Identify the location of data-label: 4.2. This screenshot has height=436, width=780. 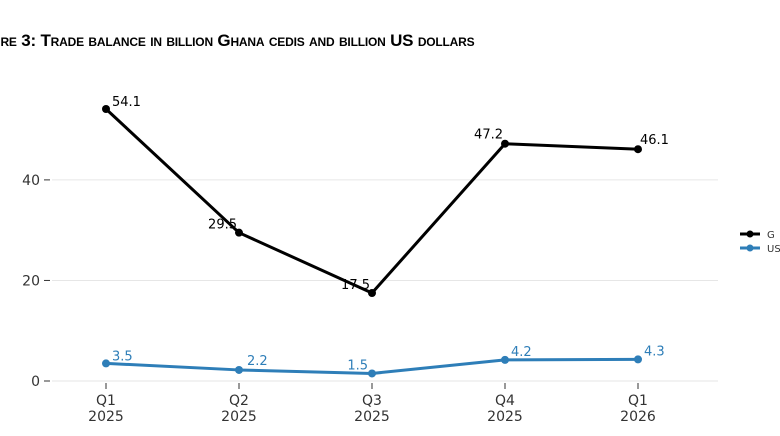
(521, 352).